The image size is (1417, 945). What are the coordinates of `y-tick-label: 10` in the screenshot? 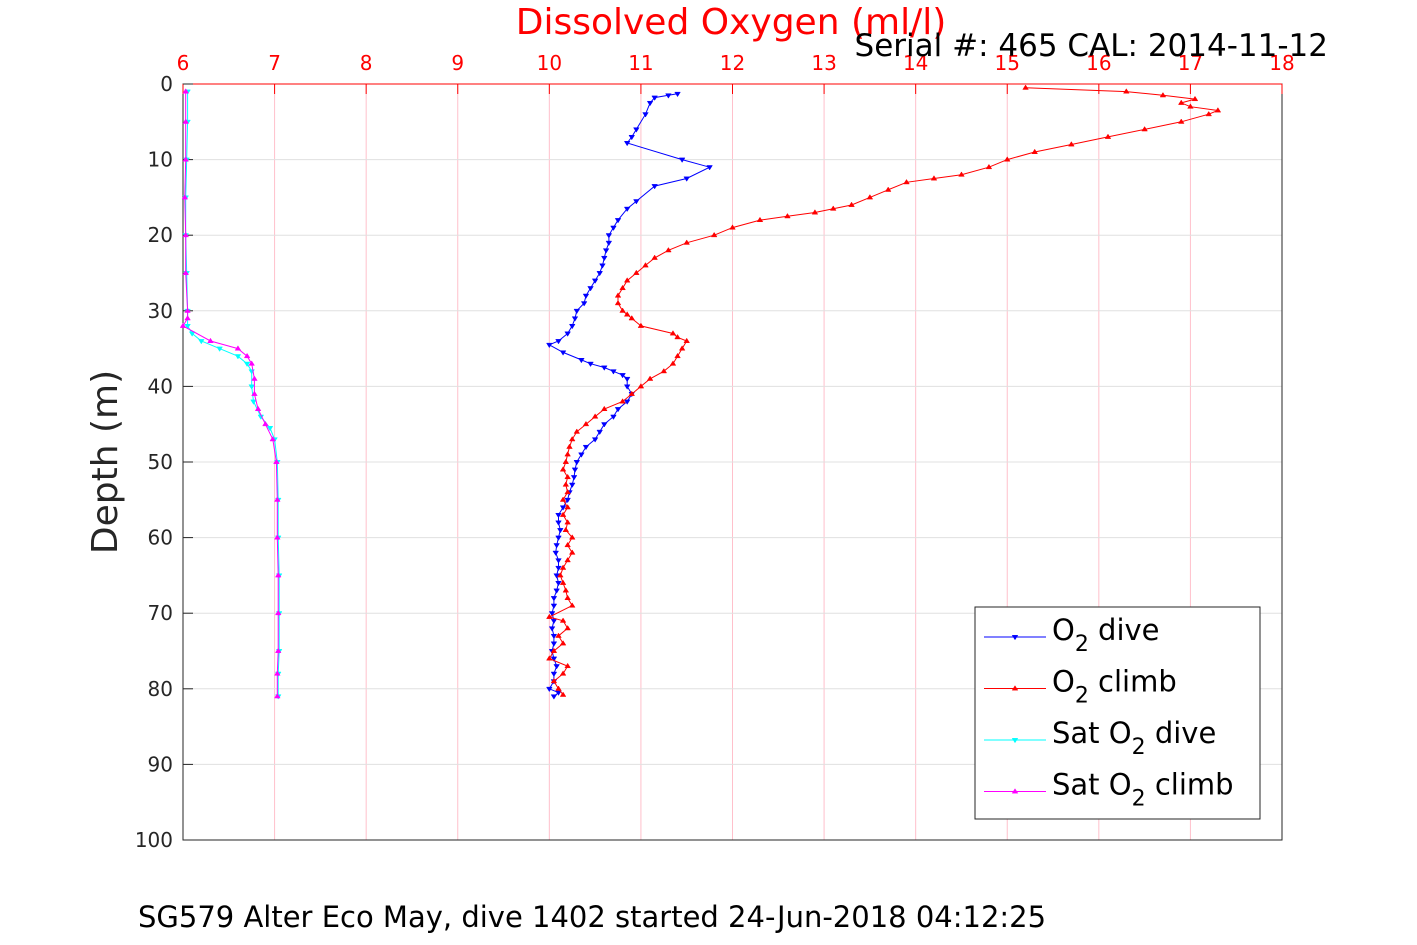 It's located at (160, 160).